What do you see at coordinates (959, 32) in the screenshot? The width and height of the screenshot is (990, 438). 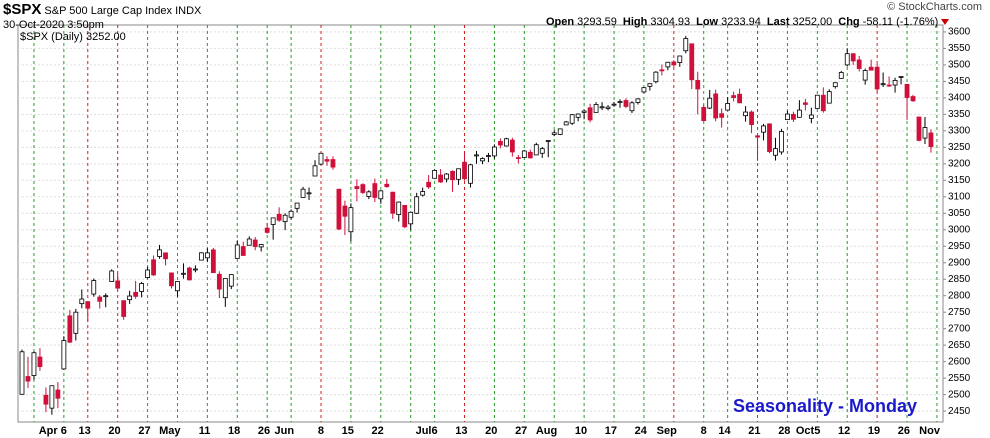 I see `y-tick-label: 3600` at bounding box center [959, 32].